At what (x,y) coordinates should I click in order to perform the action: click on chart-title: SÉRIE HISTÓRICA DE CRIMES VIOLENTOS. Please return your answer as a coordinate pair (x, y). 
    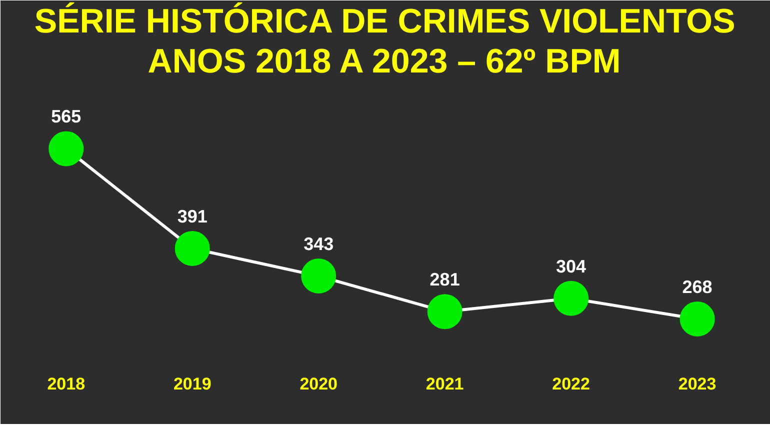
    Looking at the image, I should click on (385, 21).